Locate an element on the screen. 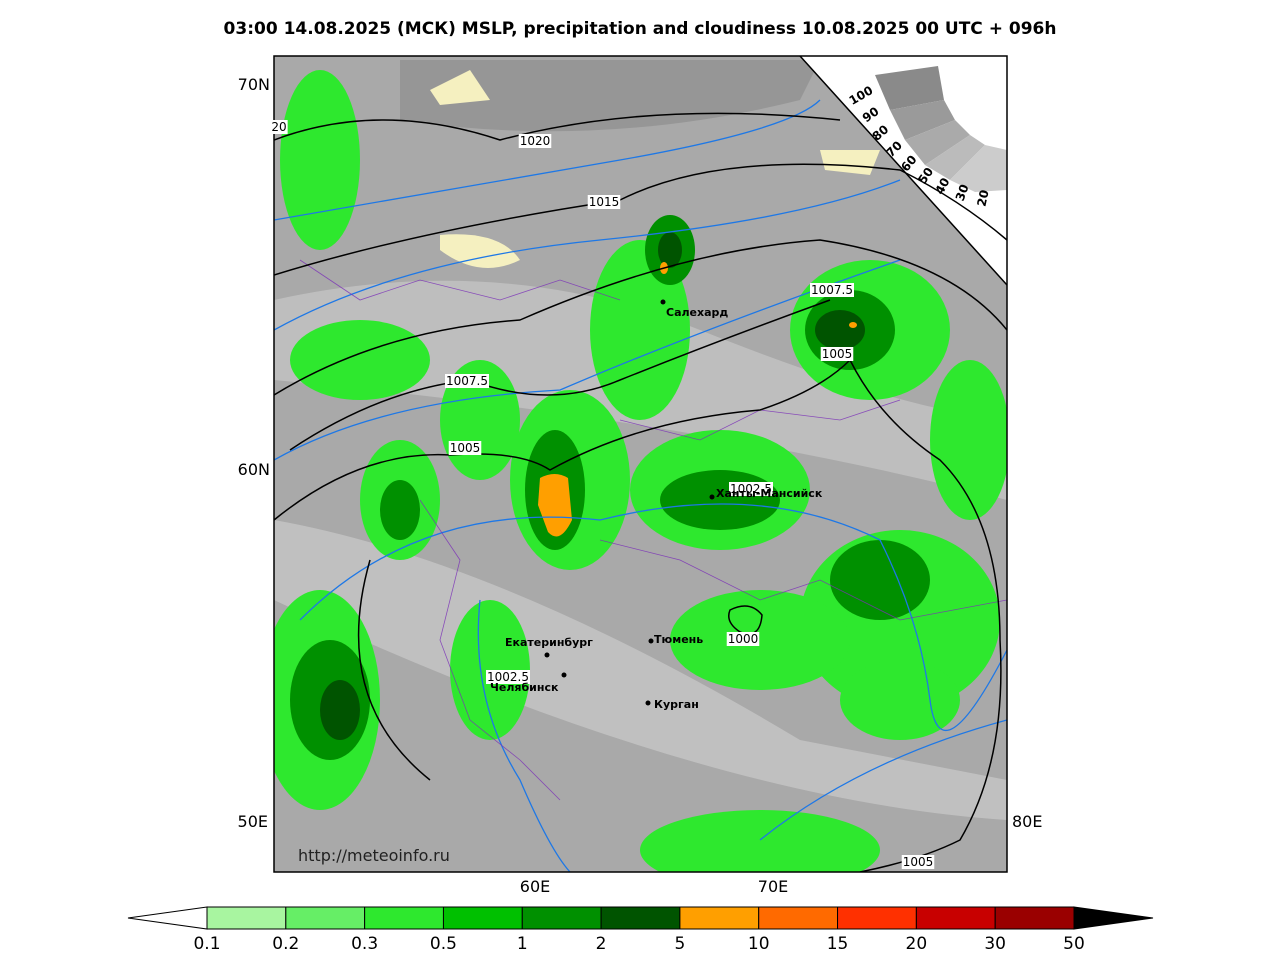  cloud-scale-label: 20 is located at coordinates (983, 198).